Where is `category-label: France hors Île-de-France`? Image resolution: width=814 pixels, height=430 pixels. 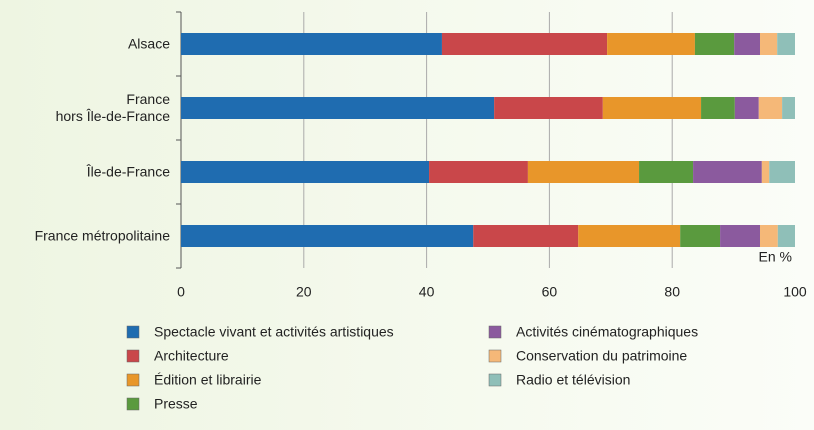 category-label: France hors Île-de-France is located at coordinates (112, 107).